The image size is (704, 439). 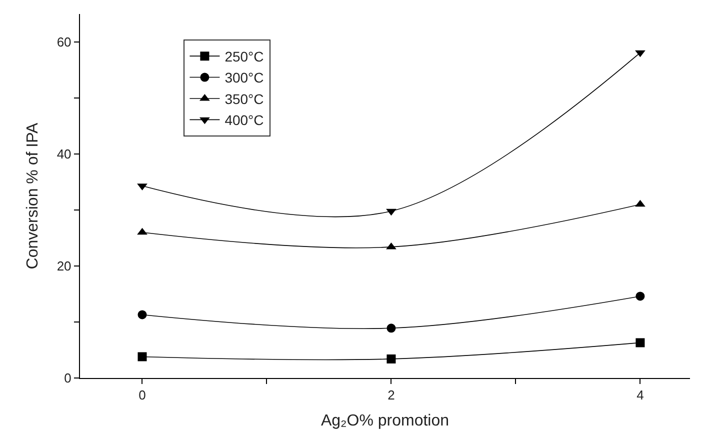 I want to click on y-tick-label: 60, so click(x=64, y=42).